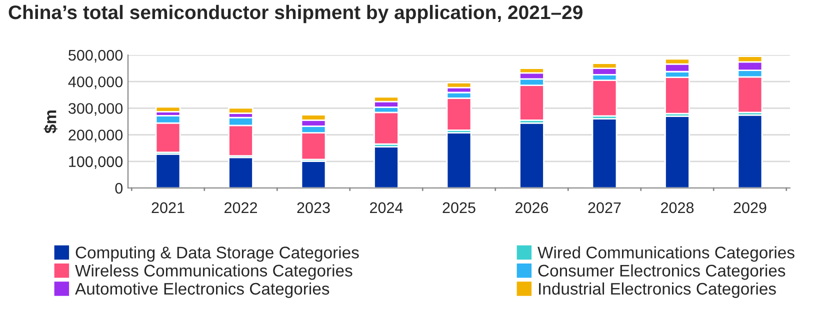  I want to click on x-tick-label: 2023, so click(313, 208).